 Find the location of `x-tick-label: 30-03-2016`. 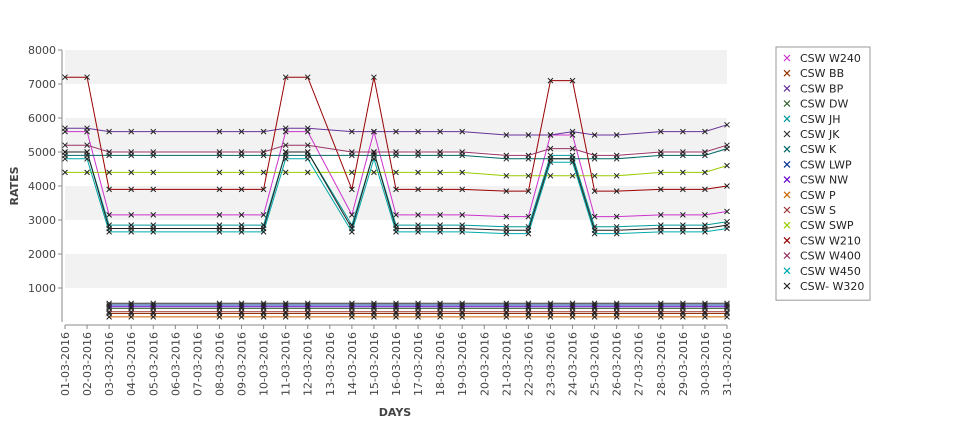

x-tick-label: 30-03-2016 is located at coordinates (705, 364).